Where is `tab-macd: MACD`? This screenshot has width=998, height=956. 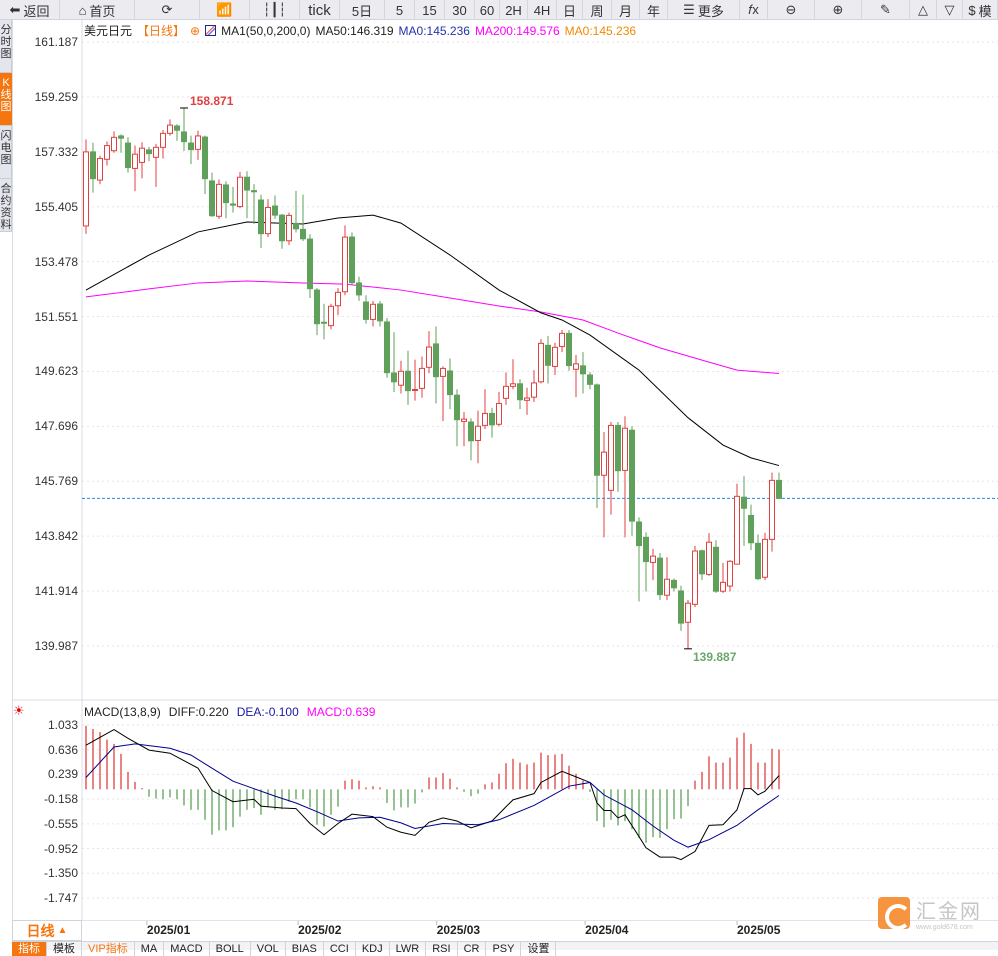
tab-macd: MACD is located at coordinates (187, 949).